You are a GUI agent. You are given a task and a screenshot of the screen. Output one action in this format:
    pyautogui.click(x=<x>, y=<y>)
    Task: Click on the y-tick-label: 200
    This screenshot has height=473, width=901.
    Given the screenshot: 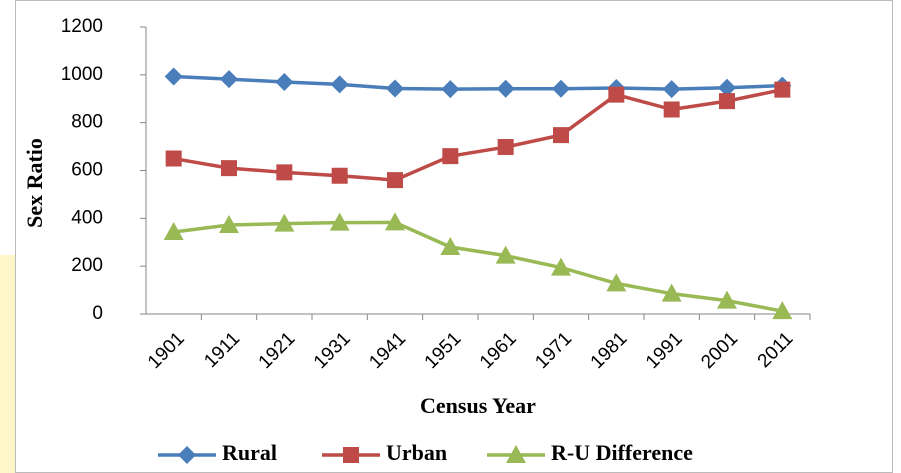 What is the action you would take?
    pyautogui.click(x=87, y=265)
    